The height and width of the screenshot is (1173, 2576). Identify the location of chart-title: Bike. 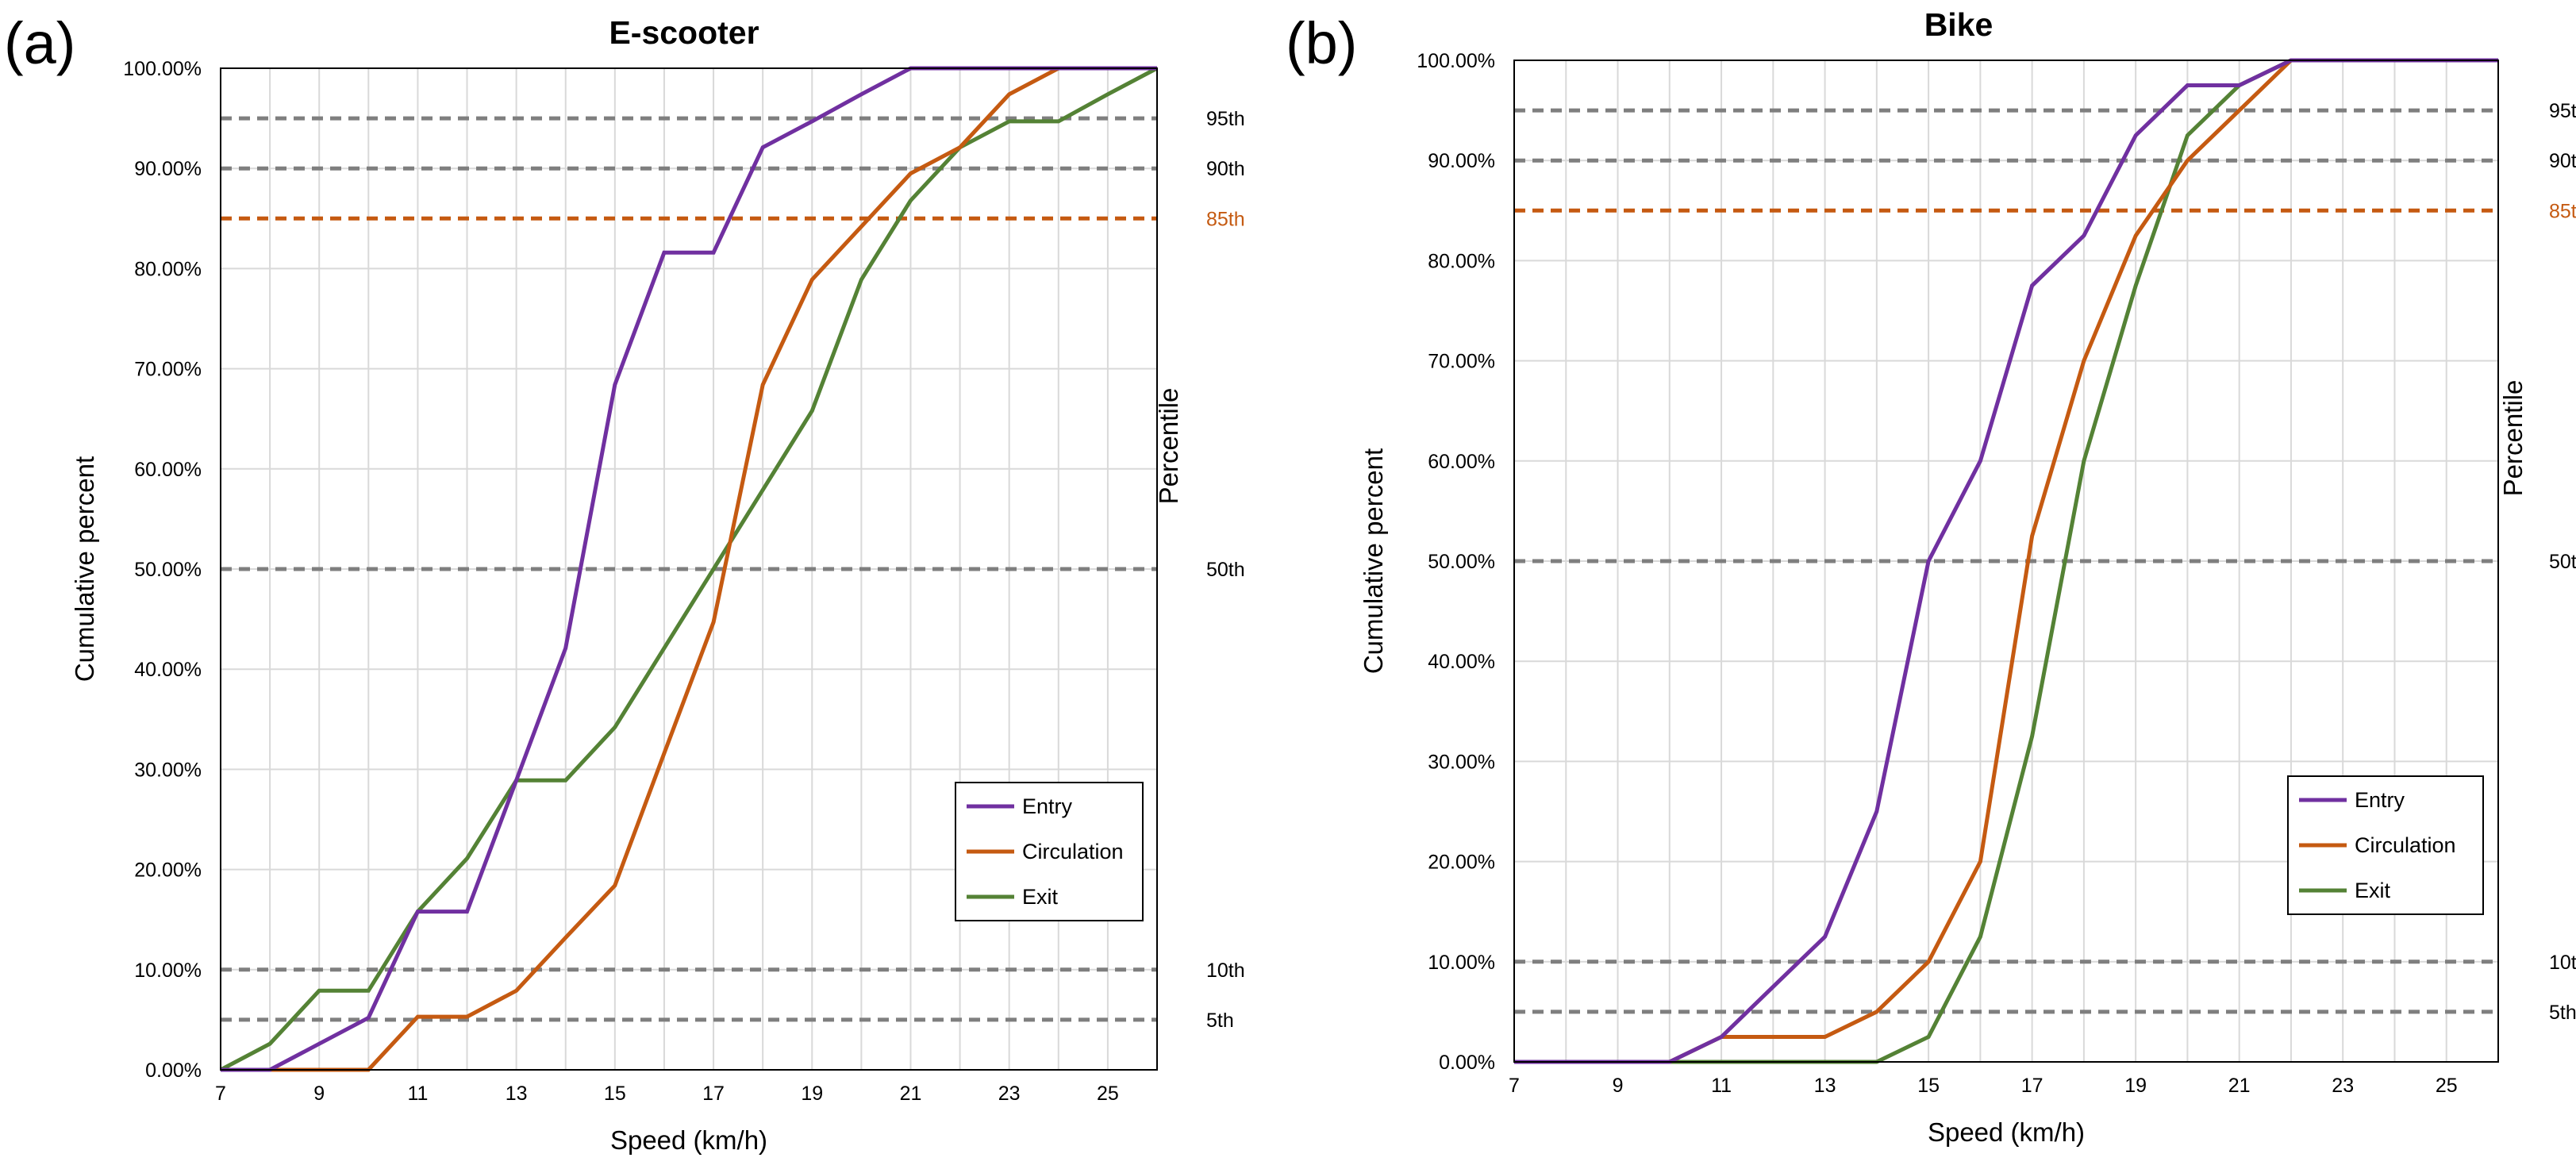
(1959, 25).